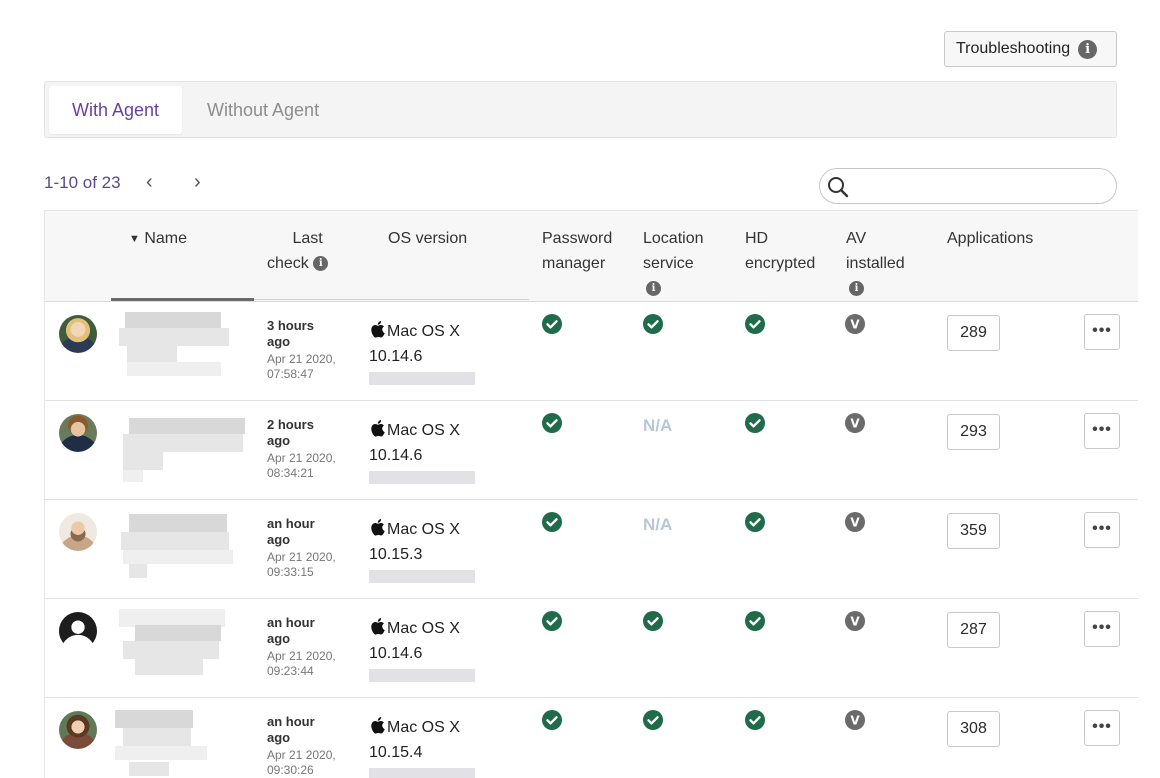 The width and height of the screenshot is (1160, 778). What do you see at coordinates (577, 251) in the screenshot?
I see `col-password-manager-header: Password manager` at bounding box center [577, 251].